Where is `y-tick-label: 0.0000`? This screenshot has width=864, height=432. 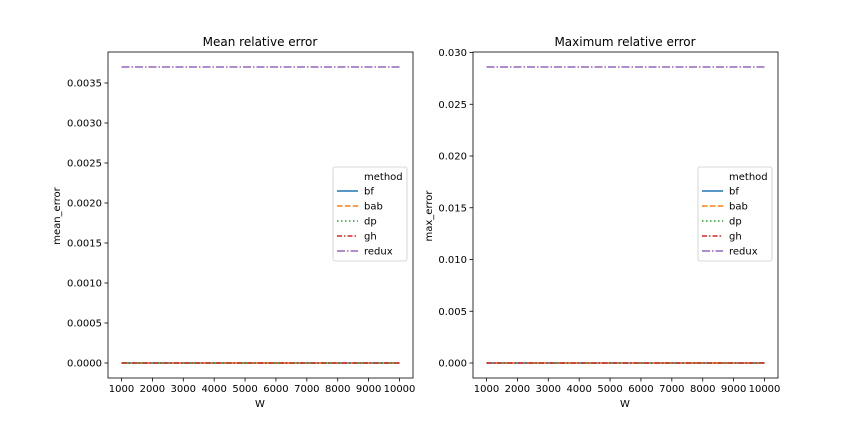
y-tick-label: 0.0000 is located at coordinates (84, 364).